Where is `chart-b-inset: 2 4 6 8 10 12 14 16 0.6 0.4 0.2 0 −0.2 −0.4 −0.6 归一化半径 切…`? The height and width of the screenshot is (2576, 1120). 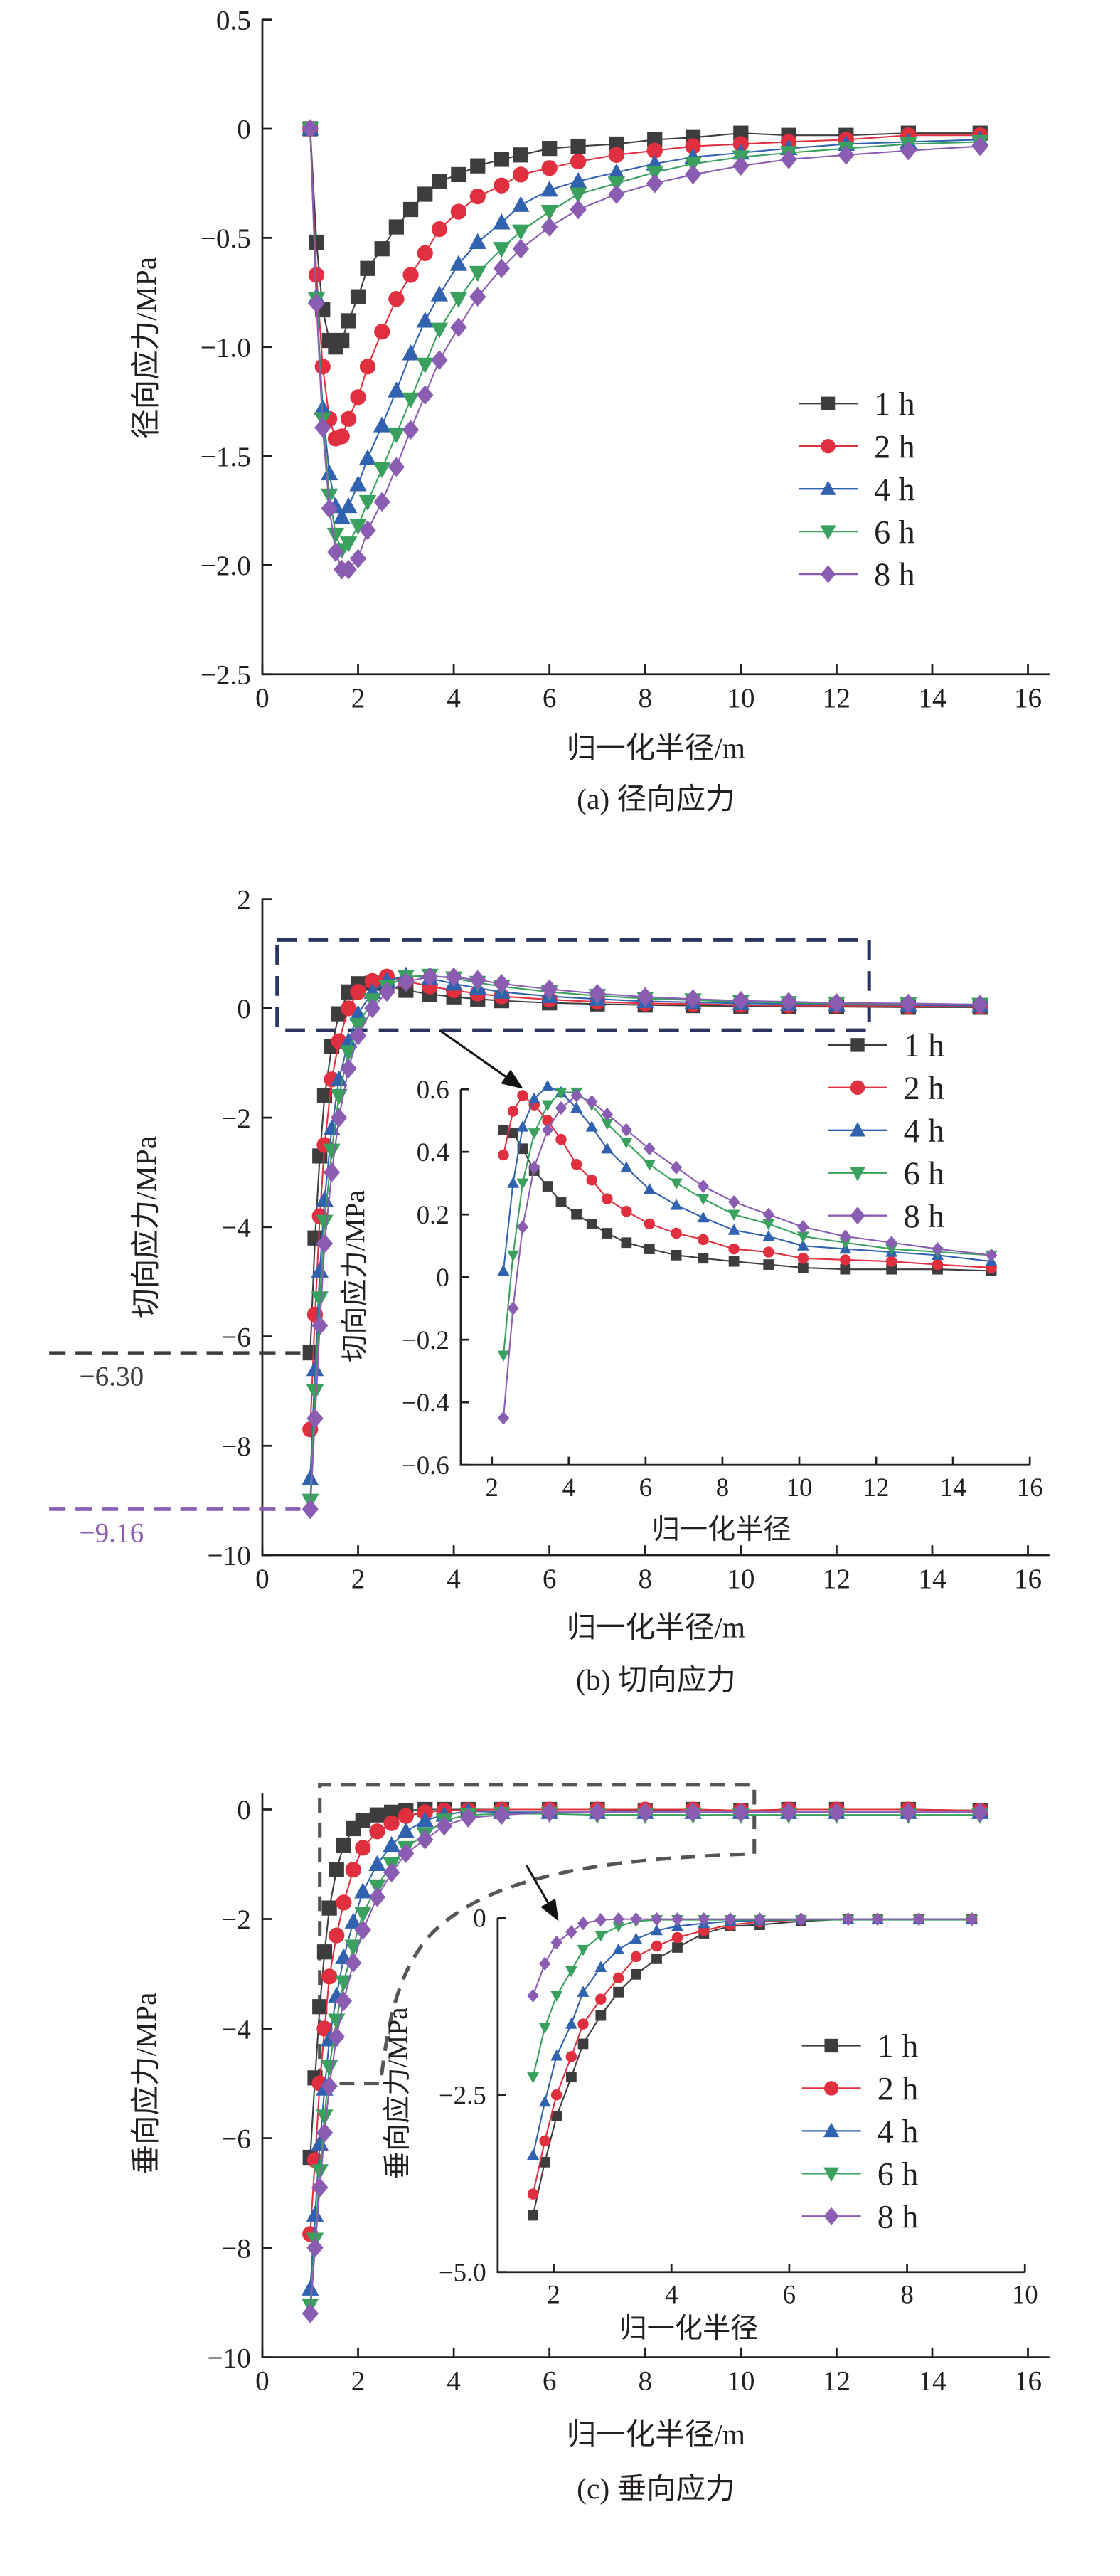 chart-b-inset: 2 4 6 8 10 12 14 16 0.6 0.4 0.2 0 −0.2 −0.4 −0.6 归一化半径 切… is located at coordinates (691, 1310).